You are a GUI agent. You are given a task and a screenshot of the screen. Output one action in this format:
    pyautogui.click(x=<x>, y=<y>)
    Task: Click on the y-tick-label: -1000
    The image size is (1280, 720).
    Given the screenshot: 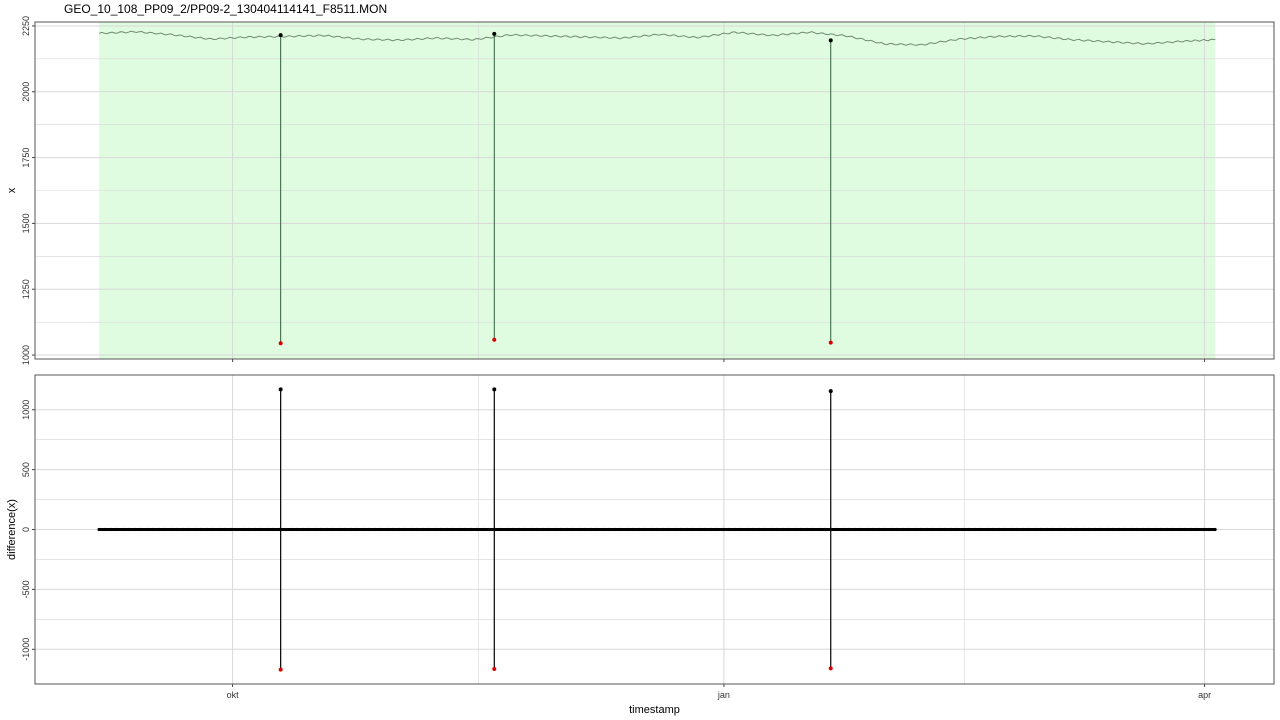 What is the action you would take?
    pyautogui.click(x=26, y=649)
    